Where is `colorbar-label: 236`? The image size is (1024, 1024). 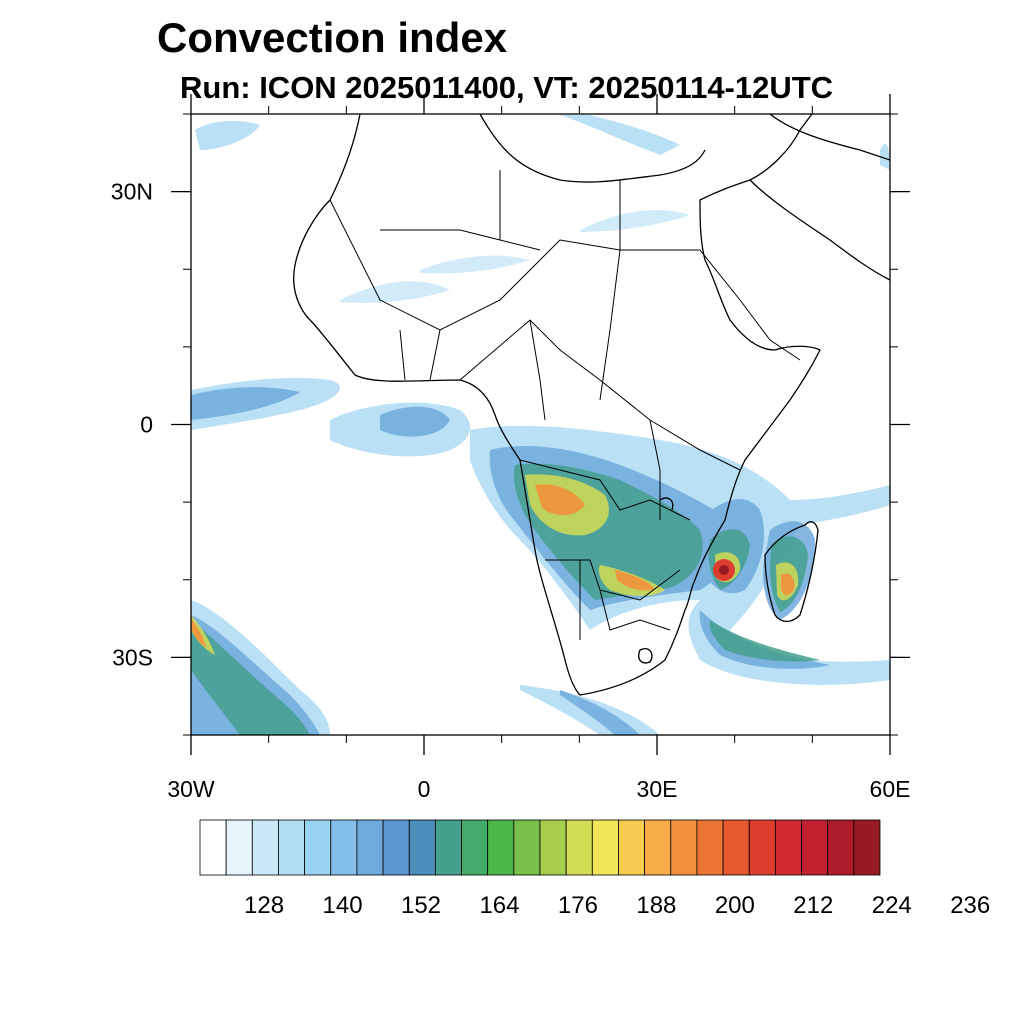 colorbar-label: 236 is located at coordinates (970, 905).